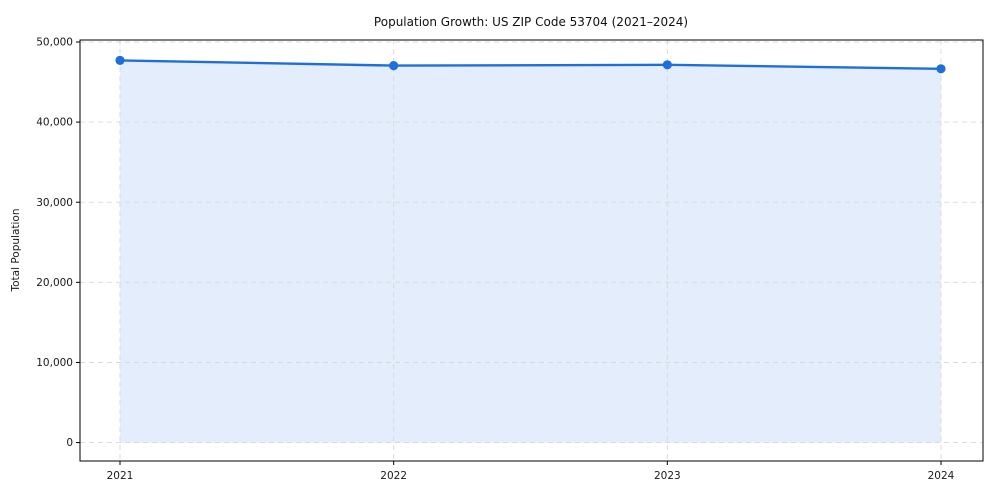  I want to click on x-tick-label: 2023, so click(667, 476).